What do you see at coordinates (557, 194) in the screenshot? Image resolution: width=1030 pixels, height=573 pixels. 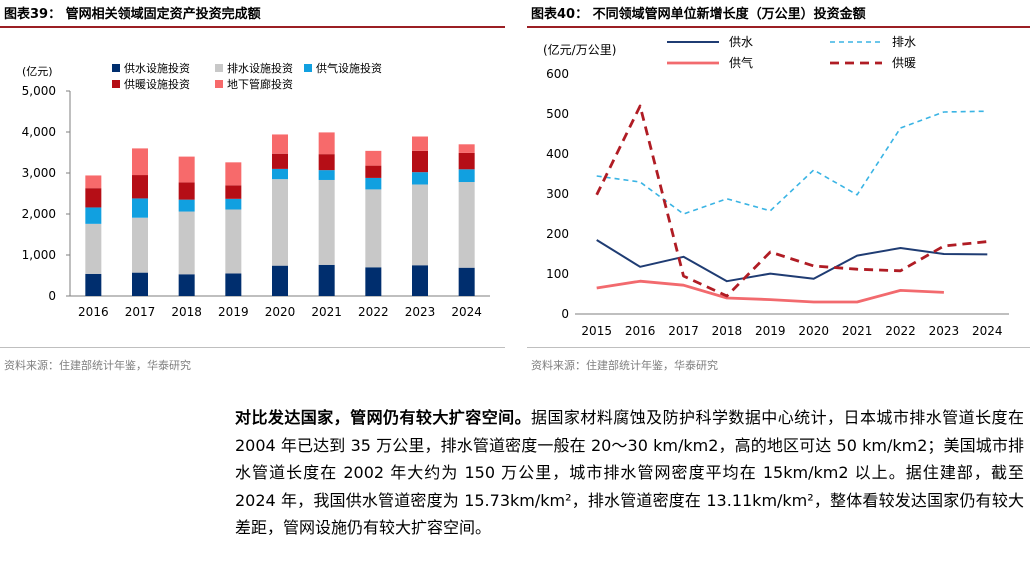 I see `y-tick-label: 300` at bounding box center [557, 194].